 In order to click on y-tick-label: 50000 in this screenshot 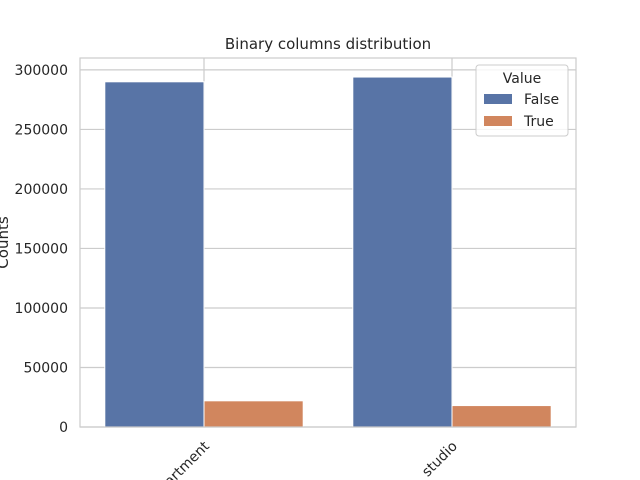, I will do `click(45, 368)`.